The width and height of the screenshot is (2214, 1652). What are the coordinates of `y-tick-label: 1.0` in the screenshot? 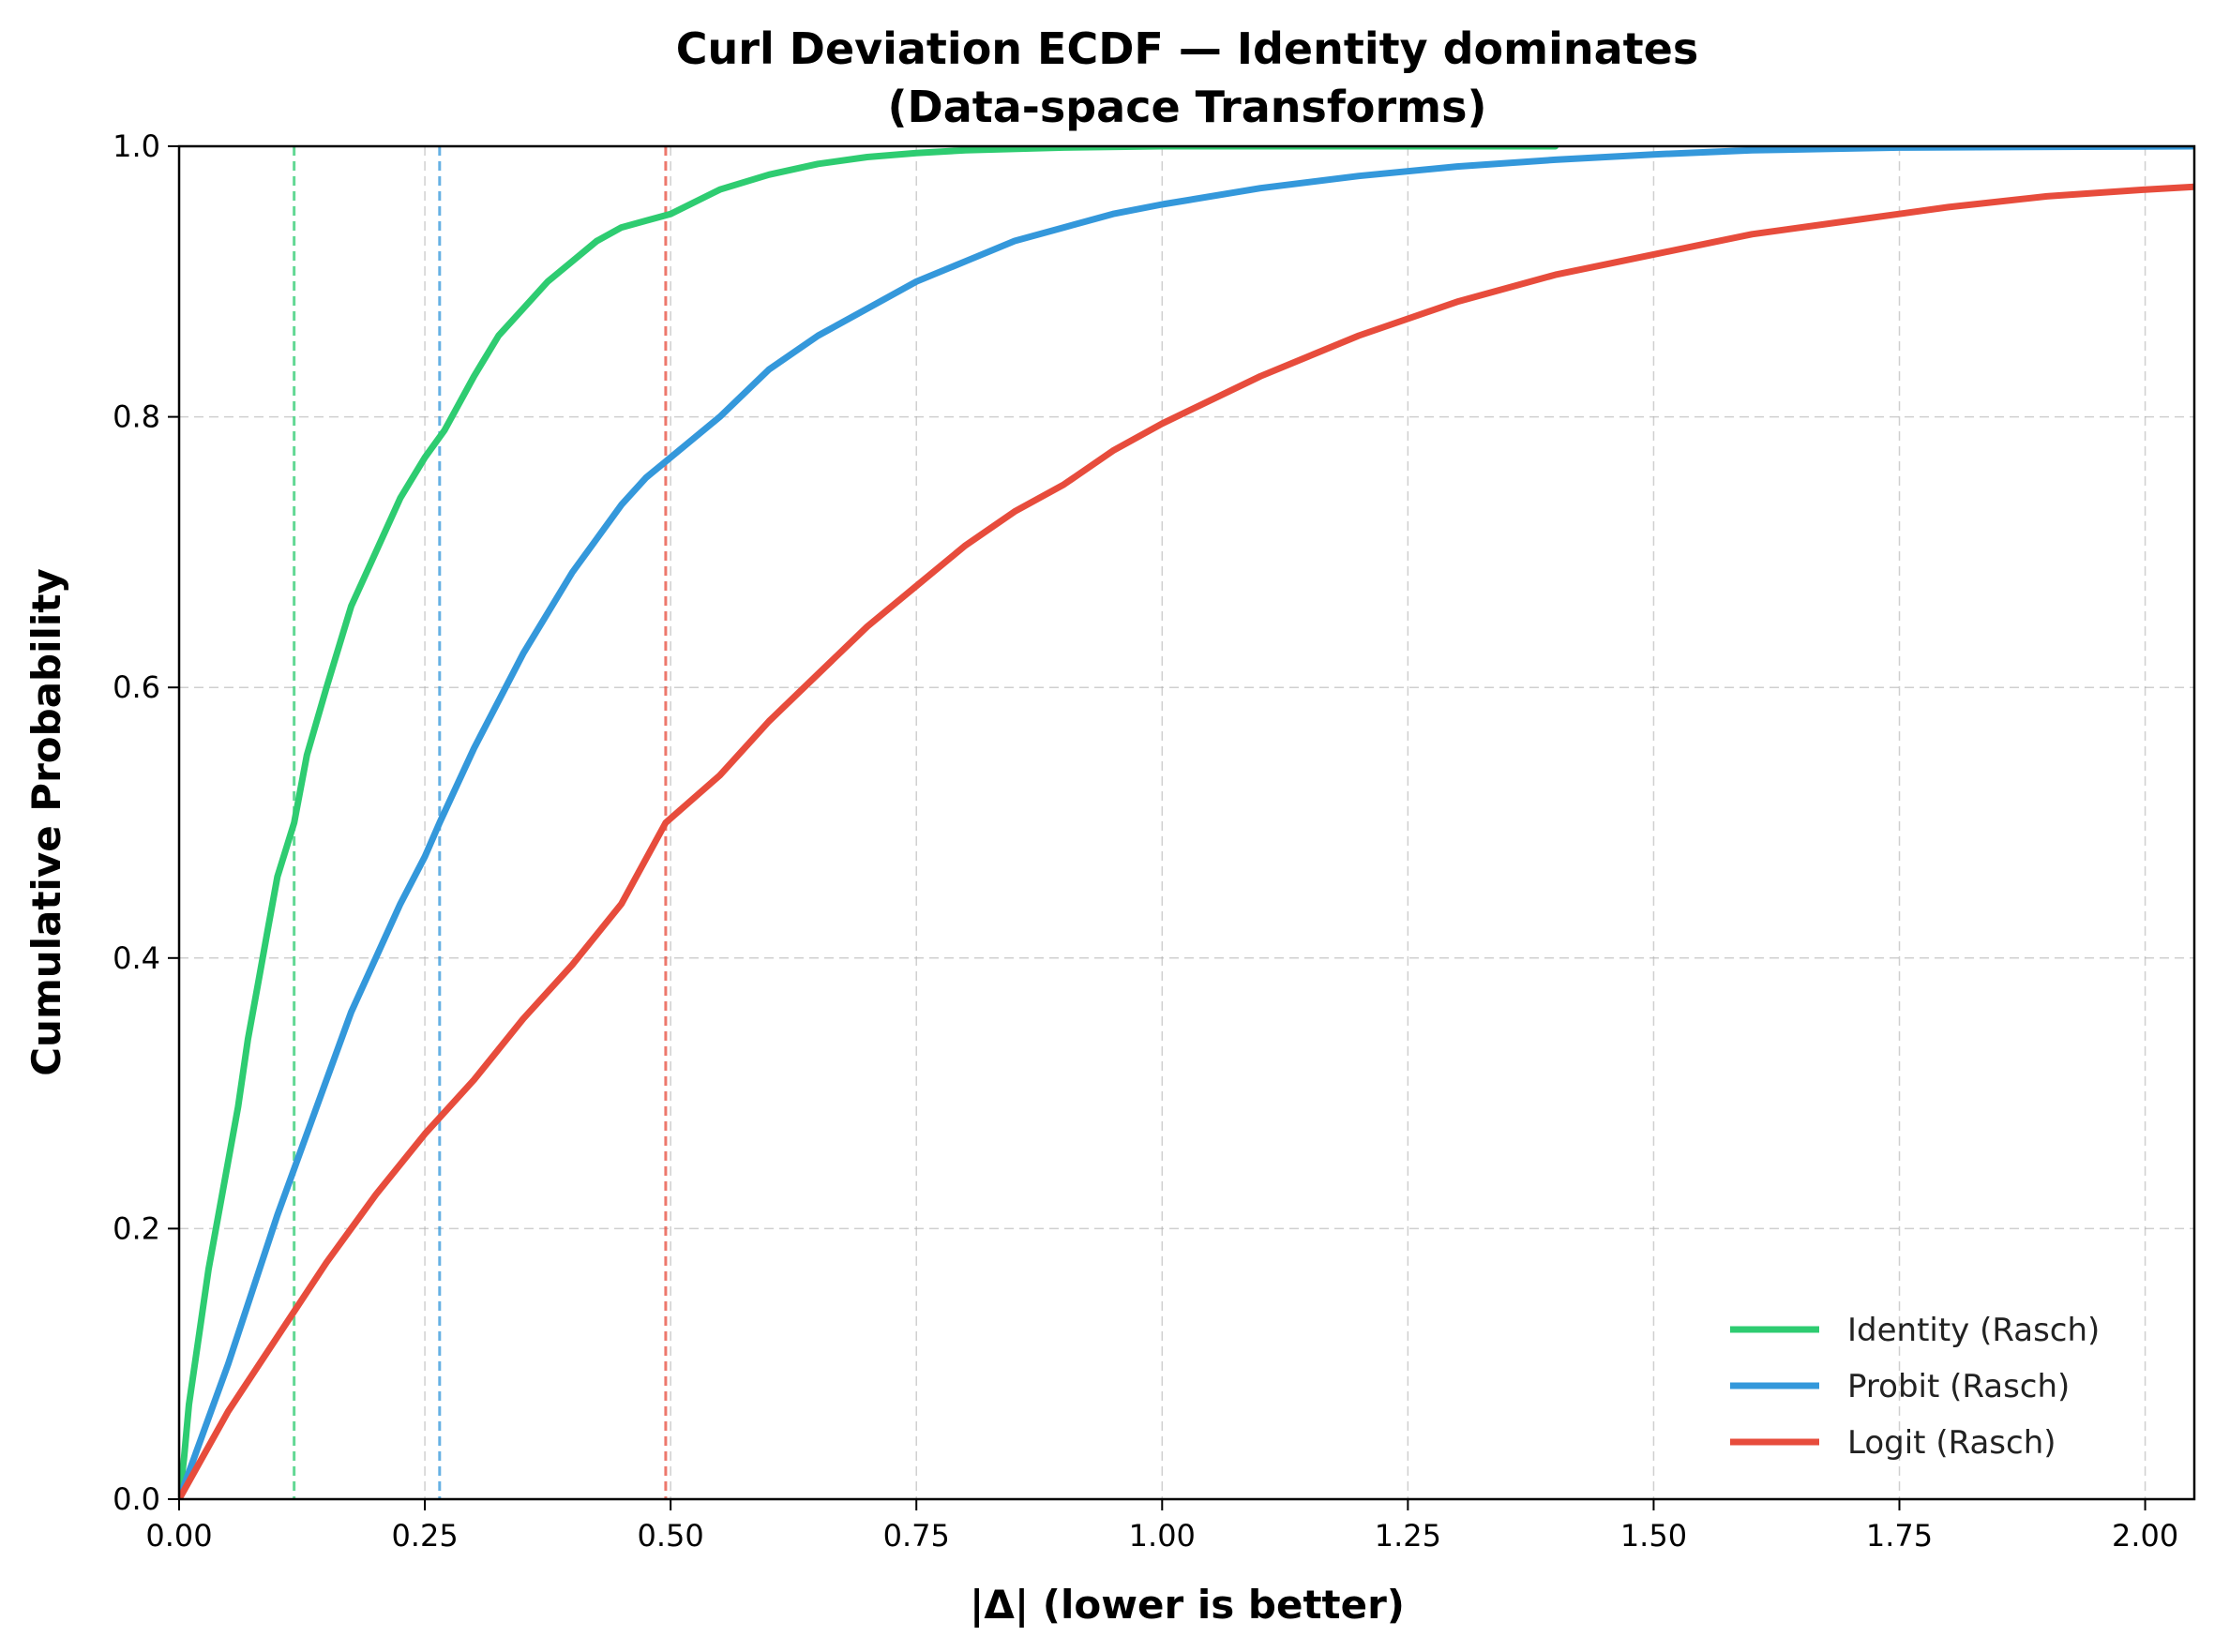 It's located at (136, 146).